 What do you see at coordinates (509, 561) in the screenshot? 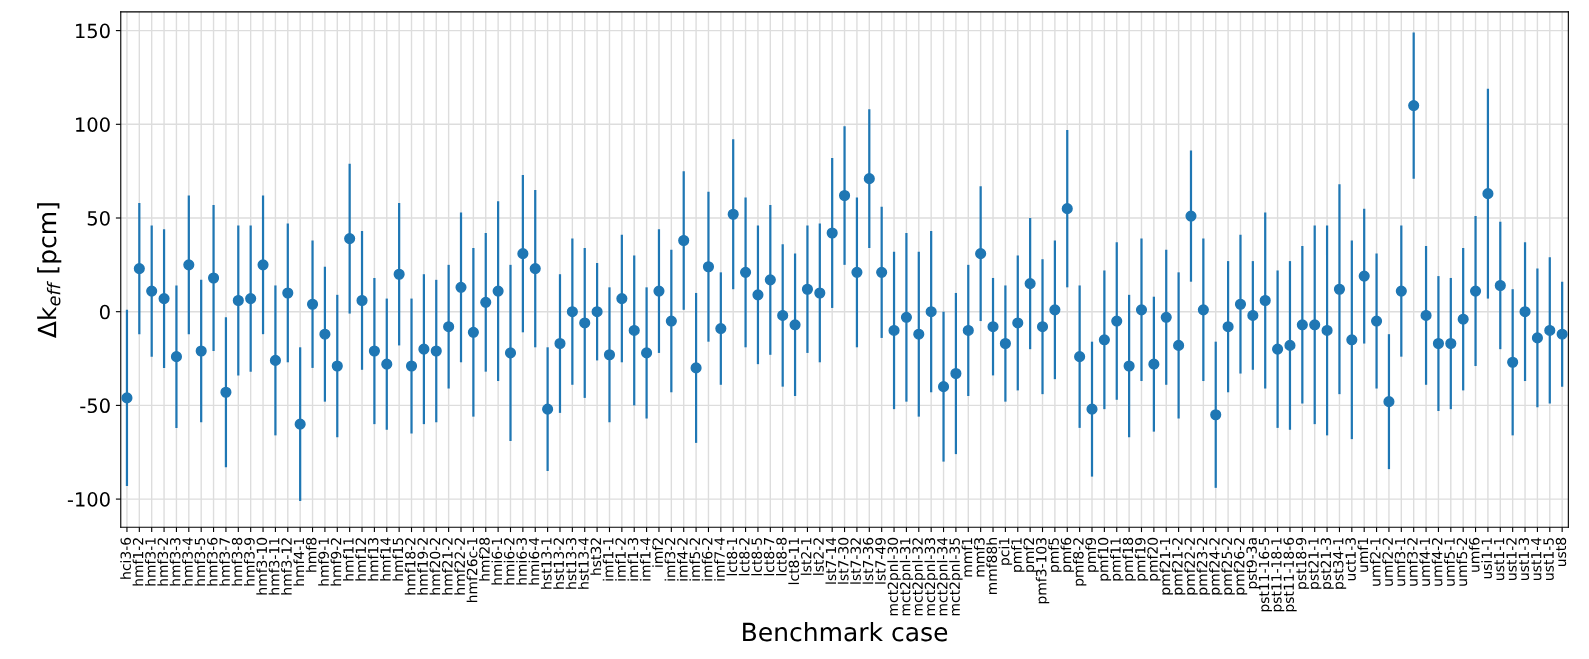
I see `x-tick-label: hmi6-2` at bounding box center [509, 561].